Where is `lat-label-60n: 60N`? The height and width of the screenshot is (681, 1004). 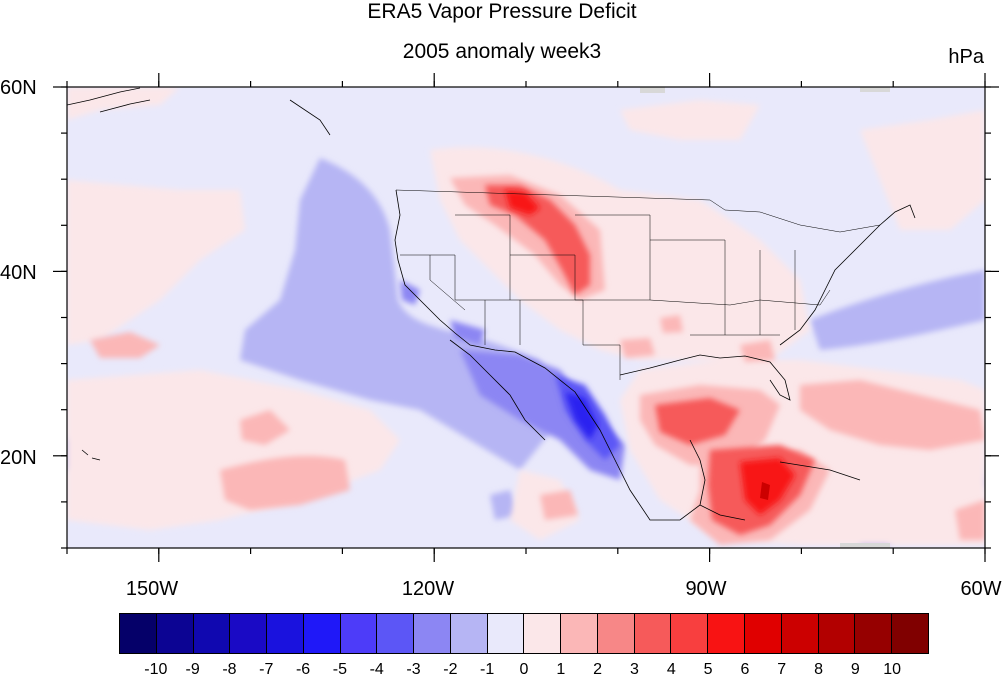 lat-label-60n: 60N is located at coordinates (18, 88).